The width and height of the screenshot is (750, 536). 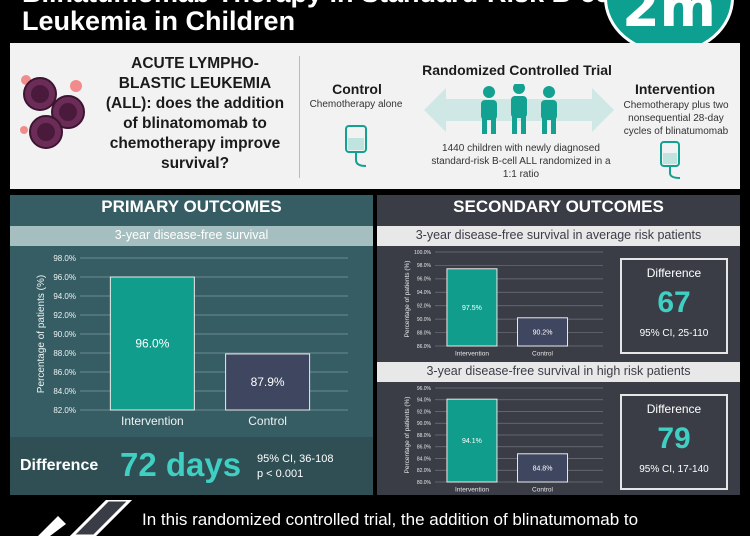 I want to click on high-risk-difference-label: Difference, so click(x=674, y=409).